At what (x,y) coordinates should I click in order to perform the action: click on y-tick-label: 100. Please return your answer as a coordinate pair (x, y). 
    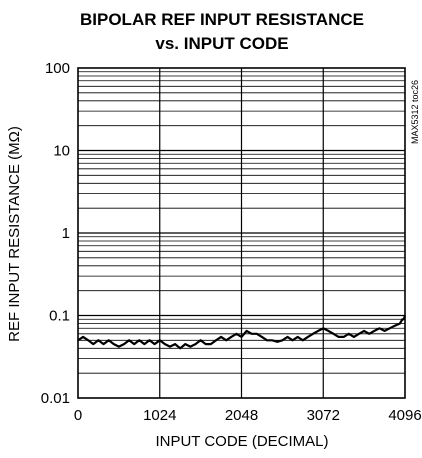
    Looking at the image, I should click on (57, 68).